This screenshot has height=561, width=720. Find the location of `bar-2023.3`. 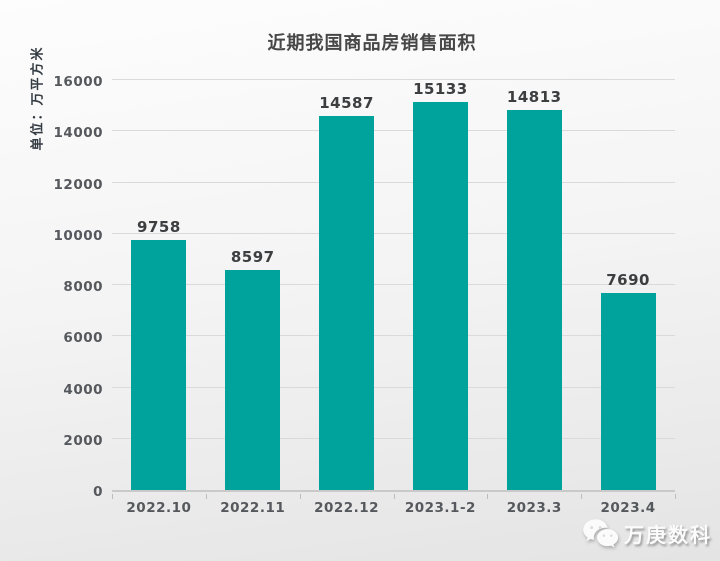

bar-2023.3 is located at coordinates (534, 300).